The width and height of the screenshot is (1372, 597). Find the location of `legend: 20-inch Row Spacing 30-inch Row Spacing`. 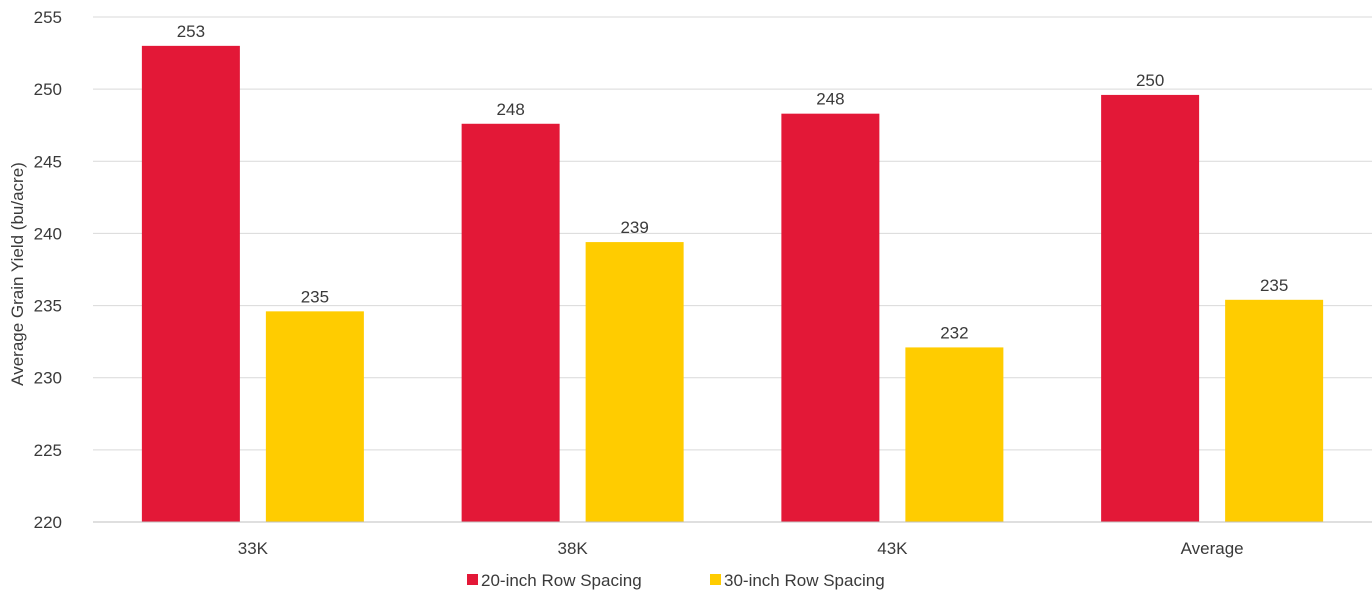

legend: 20-inch Row Spacing 30-inch Row Spacing is located at coordinates (676, 580).